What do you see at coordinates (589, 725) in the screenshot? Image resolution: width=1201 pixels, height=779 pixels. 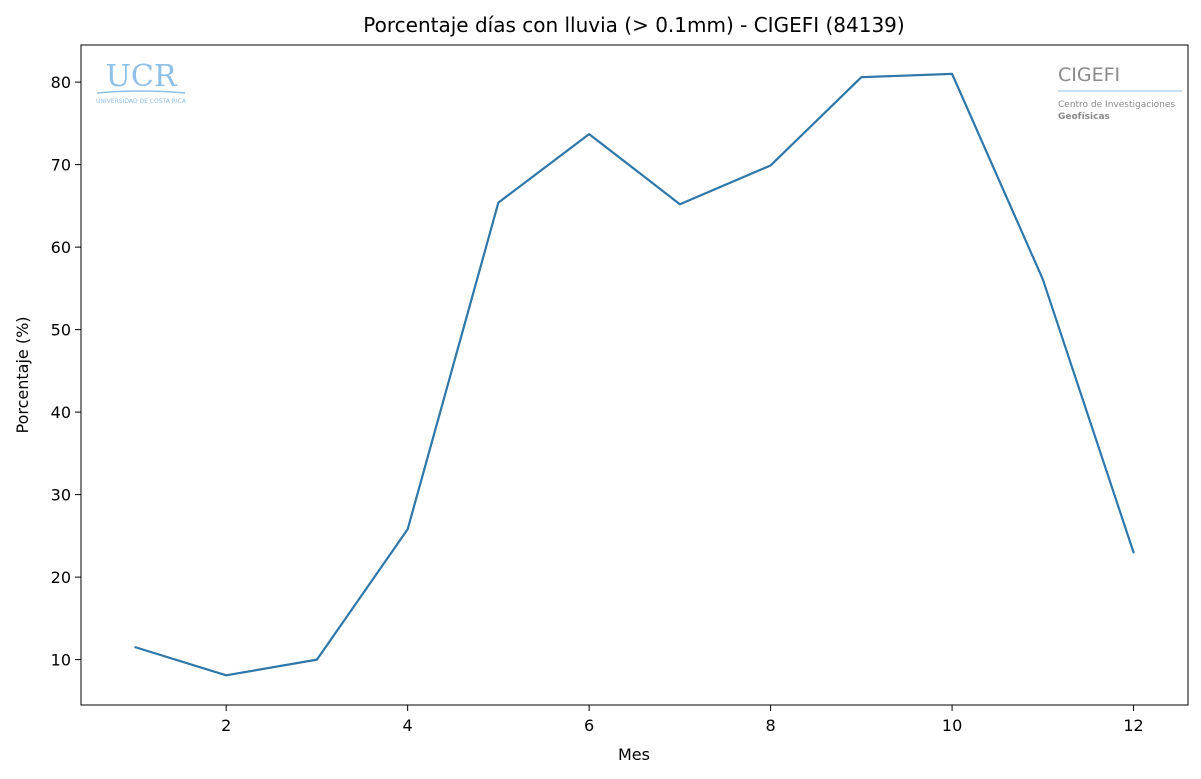 I see `x-tick-label-6: 6` at bounding box center [589, 725].